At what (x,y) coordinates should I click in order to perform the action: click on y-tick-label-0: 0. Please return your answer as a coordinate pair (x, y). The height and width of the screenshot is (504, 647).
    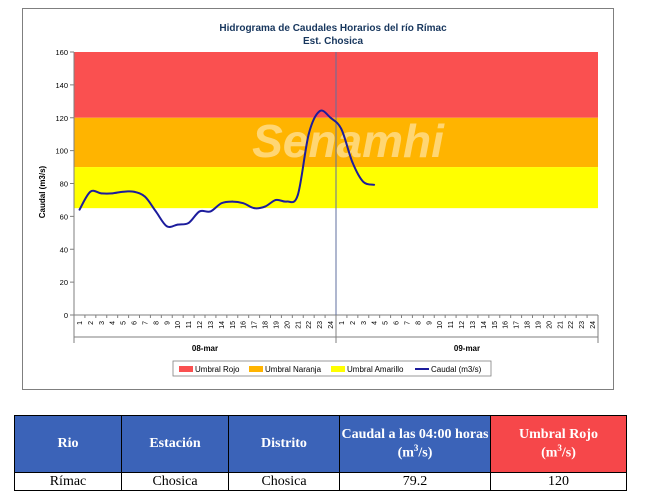
    Looking at the image, I should click on (66, 315).